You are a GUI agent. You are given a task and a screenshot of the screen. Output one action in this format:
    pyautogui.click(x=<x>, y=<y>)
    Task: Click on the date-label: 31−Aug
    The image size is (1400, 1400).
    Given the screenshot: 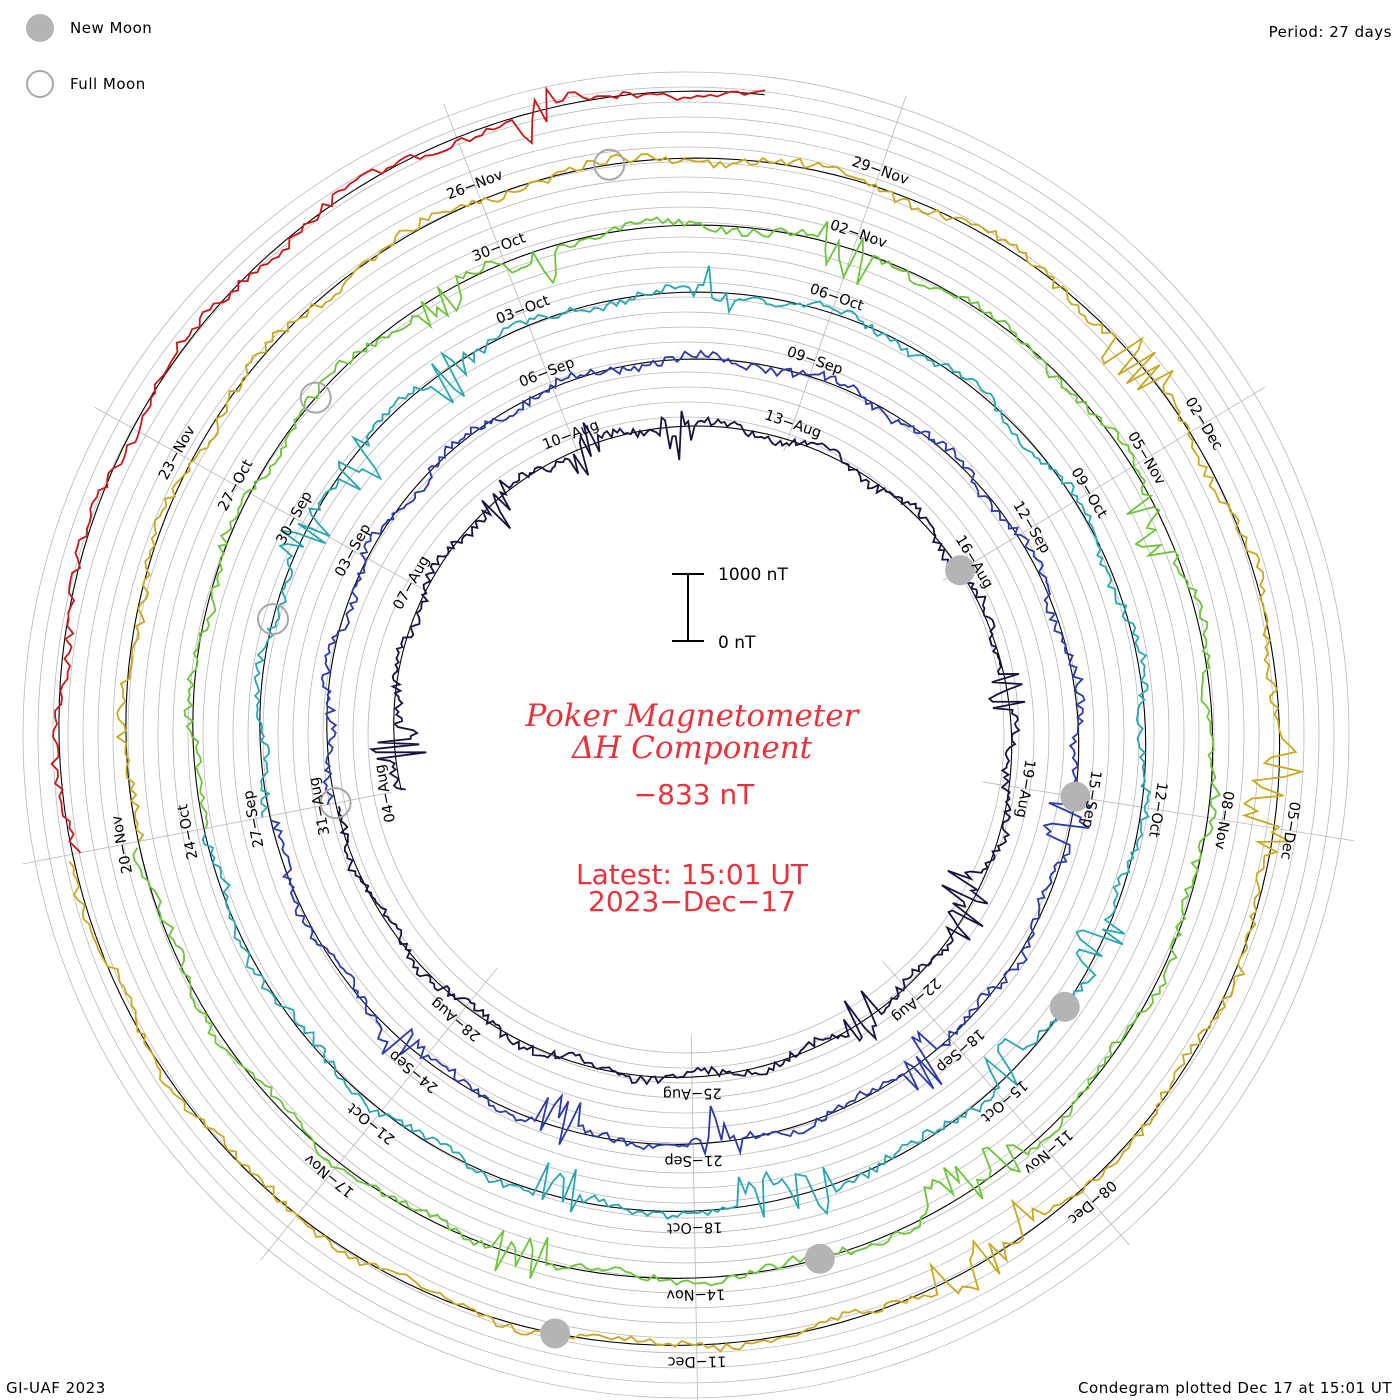 What is the action you would take?
    pyautogui.click(x=319, y=806)
    